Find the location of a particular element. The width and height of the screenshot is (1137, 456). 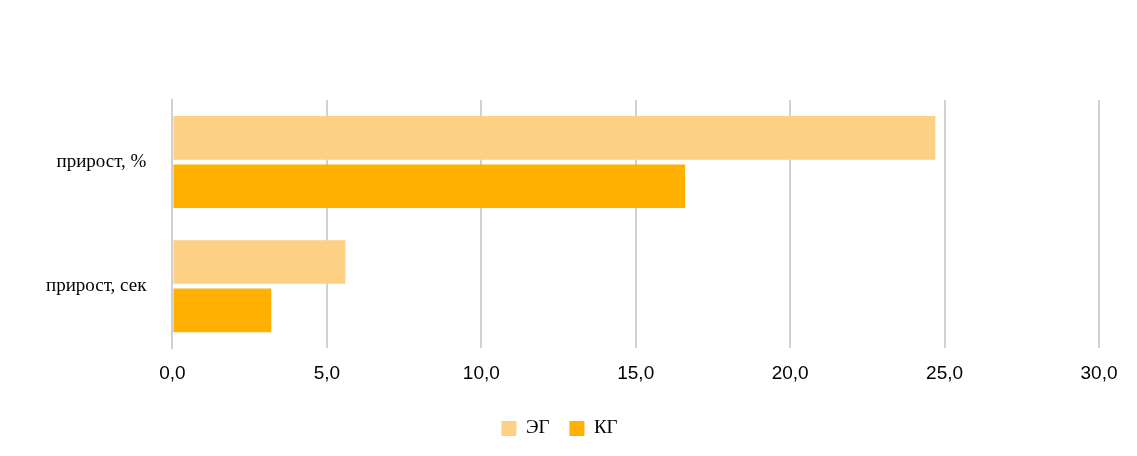

legend-label: КГ is located at coordinates (605, 427).